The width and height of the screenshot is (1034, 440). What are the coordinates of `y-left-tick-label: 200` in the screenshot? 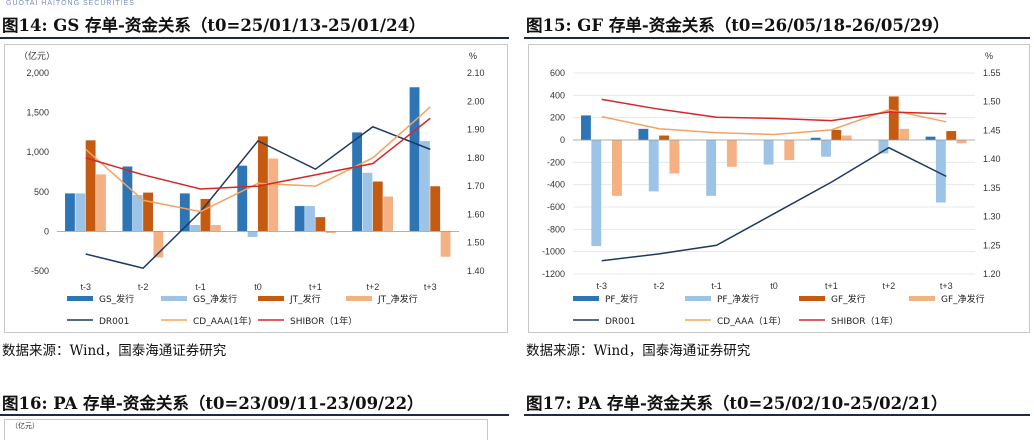 It's located at (557, 118).